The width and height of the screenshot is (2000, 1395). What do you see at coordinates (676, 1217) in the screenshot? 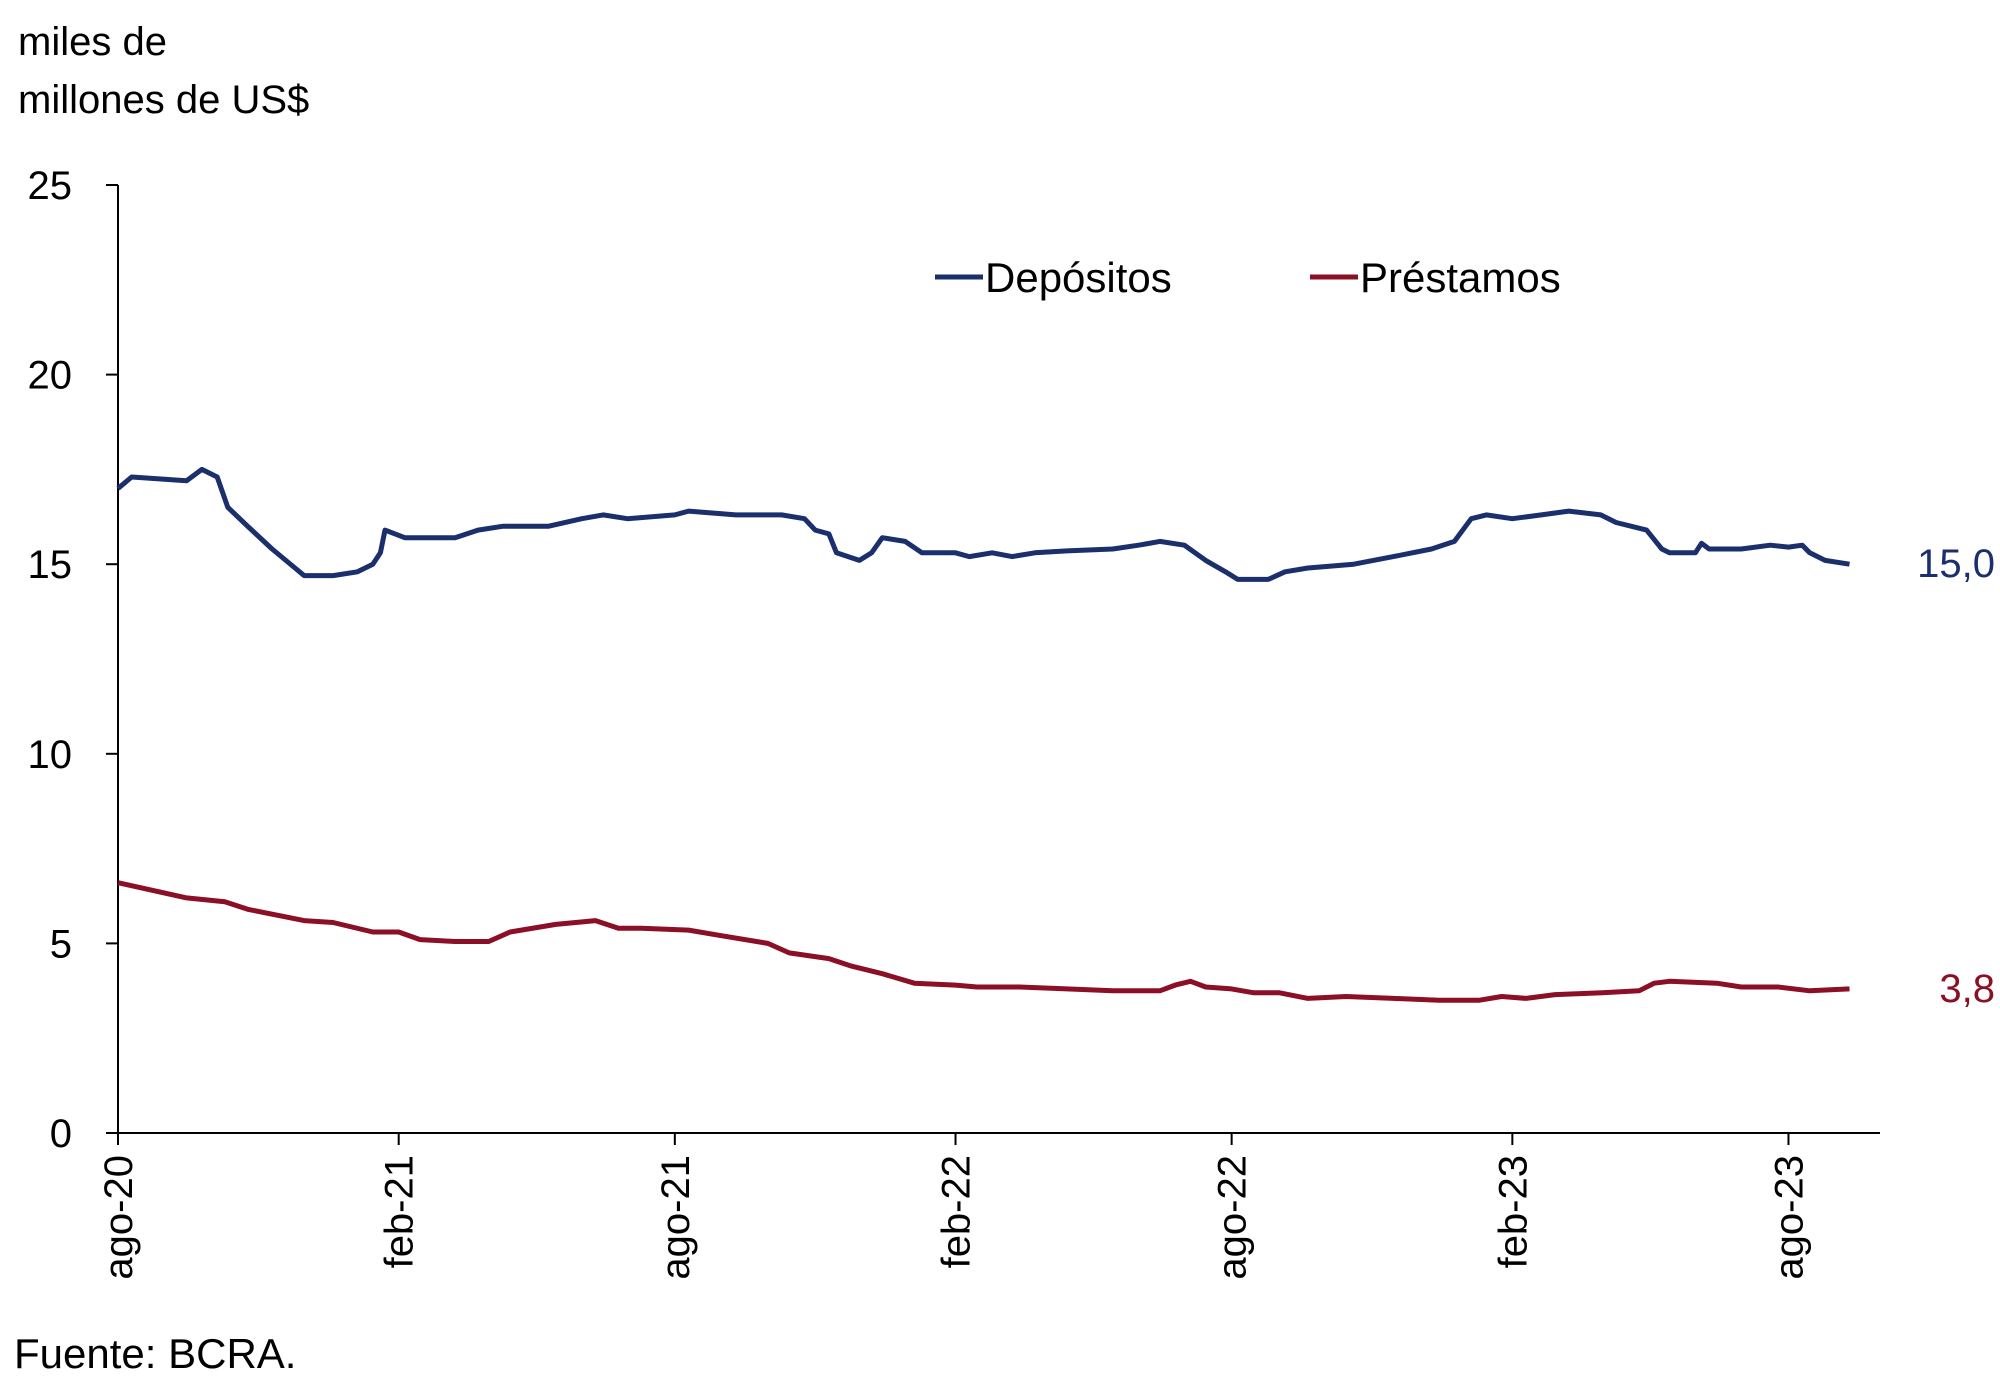
I see `x-tick-label: ago-21` at bounding box center [676, 1217].